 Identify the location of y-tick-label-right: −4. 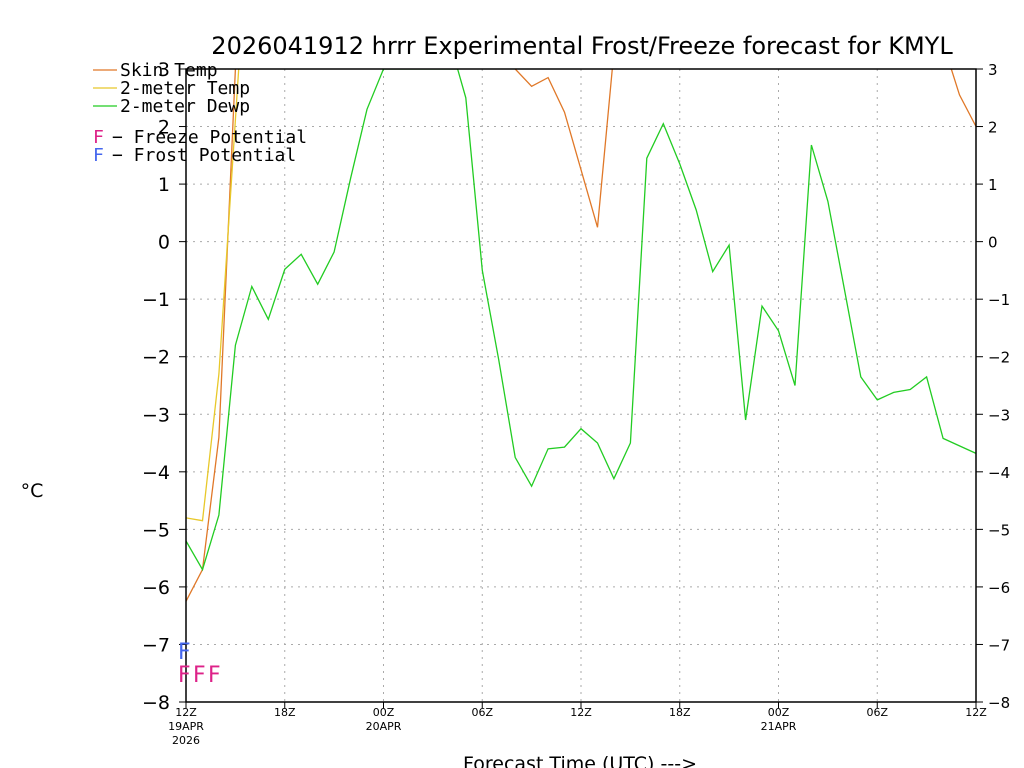
(999, 473).